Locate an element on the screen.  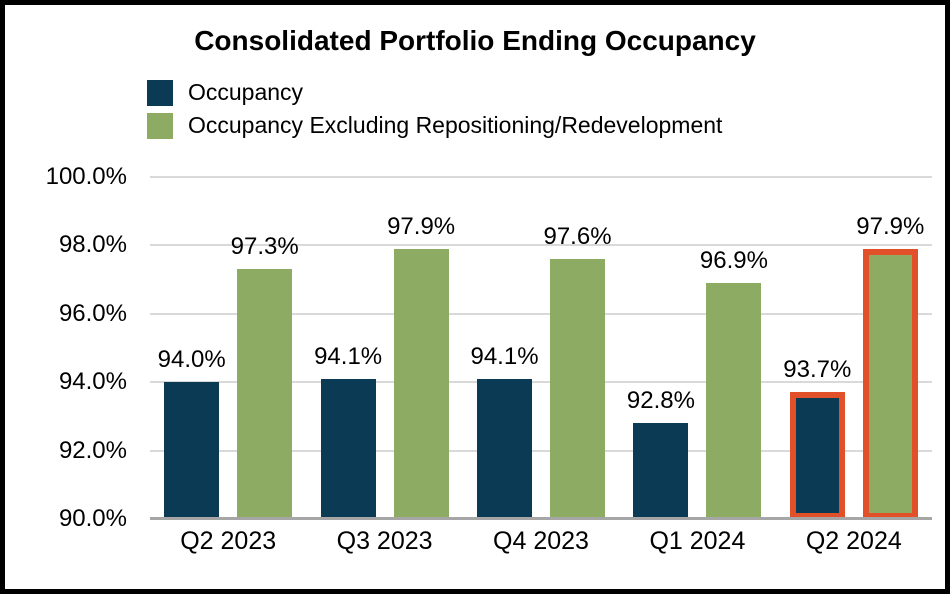
bar-group-q4-2023: 94.1% 97.6% is located at coordinates (541, 348).